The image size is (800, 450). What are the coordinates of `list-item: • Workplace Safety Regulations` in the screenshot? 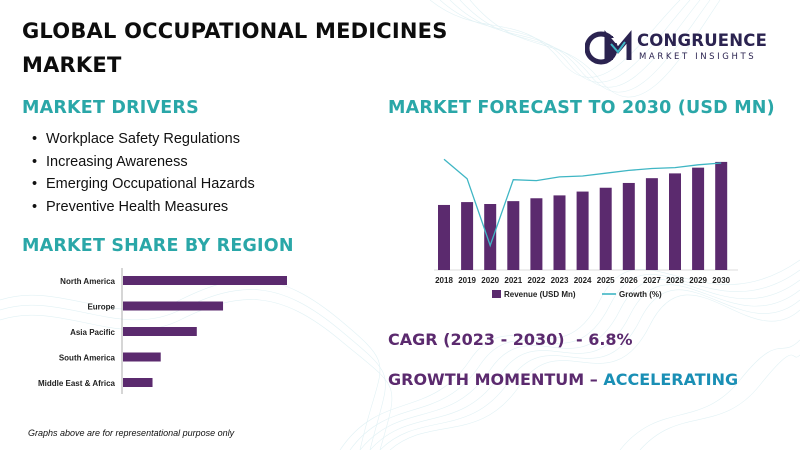 It's located at (143, 139).